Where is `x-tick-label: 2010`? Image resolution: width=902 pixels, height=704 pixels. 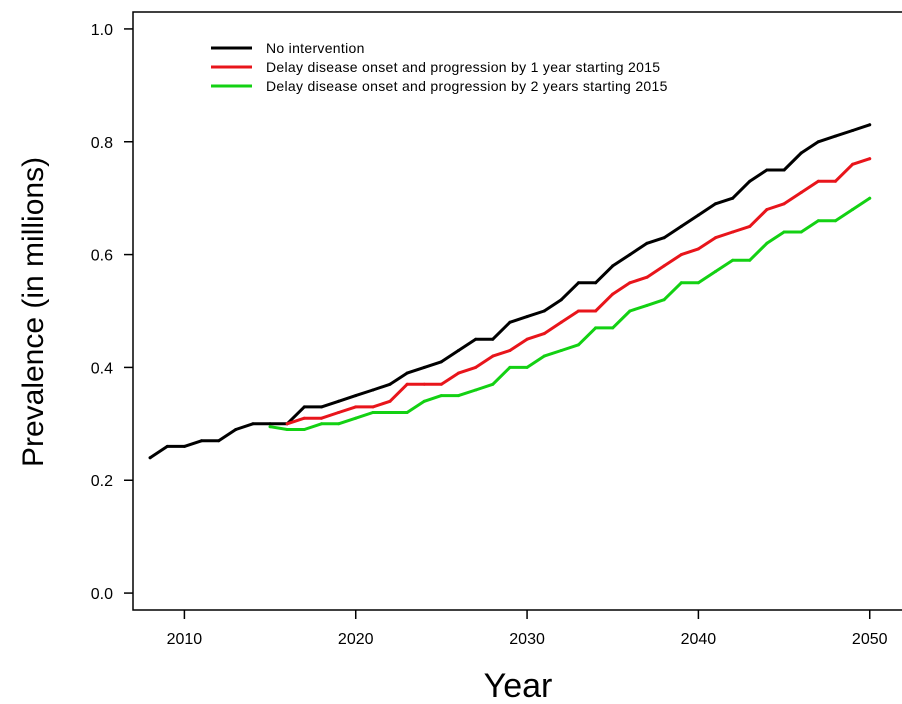
x-tick-label: 2010 is located at coordinates (185, 639).